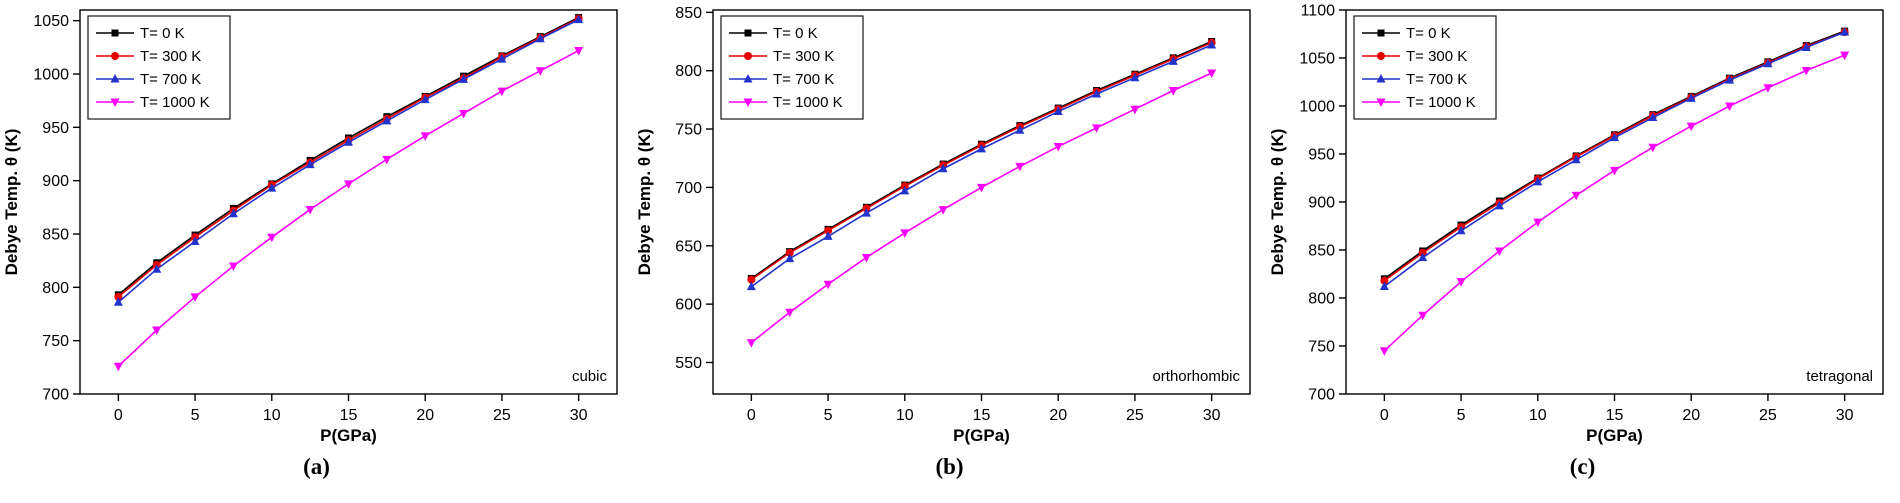 Image resolution: width=1900 pixels, height=503 pixels. Describe the element at coordinates (1317, 107) in the screenshot. I see `y-tick-label: 1000` at that location.